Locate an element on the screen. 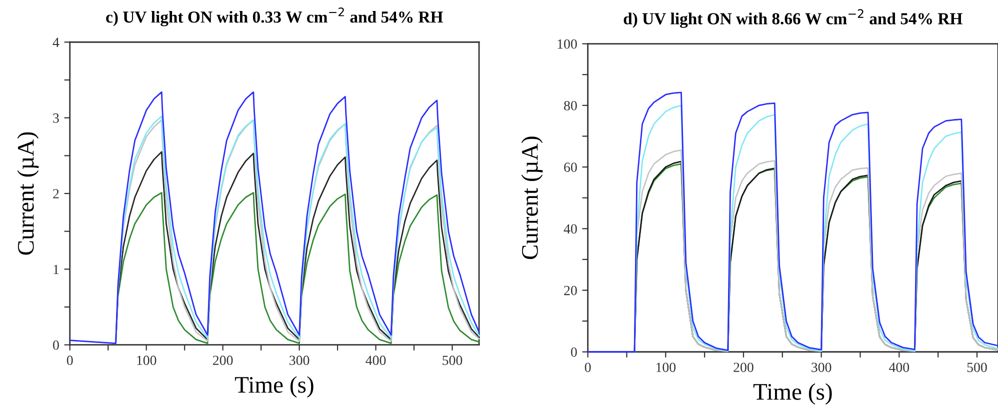 Image resolution: width=998 pixels, height=413 pixels. chart-title: d) UV light ON with 8.66 W cm$^{−2}$ and 54% RH is located at coordinates (793, 18).